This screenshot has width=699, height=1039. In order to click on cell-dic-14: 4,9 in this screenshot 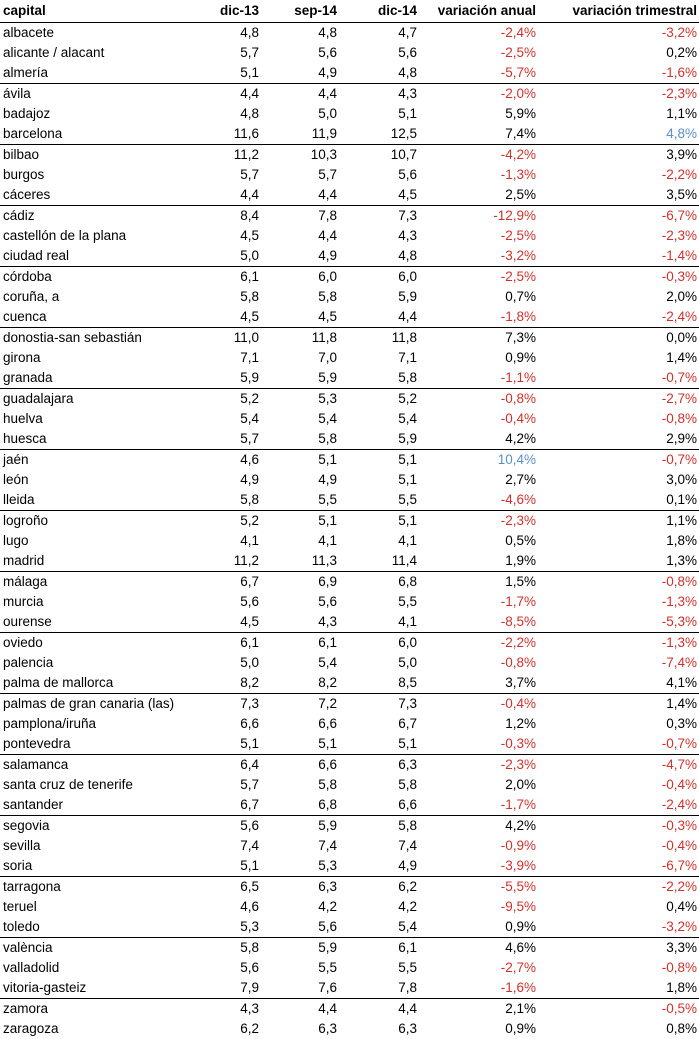, I will do `click(379, 866)`.